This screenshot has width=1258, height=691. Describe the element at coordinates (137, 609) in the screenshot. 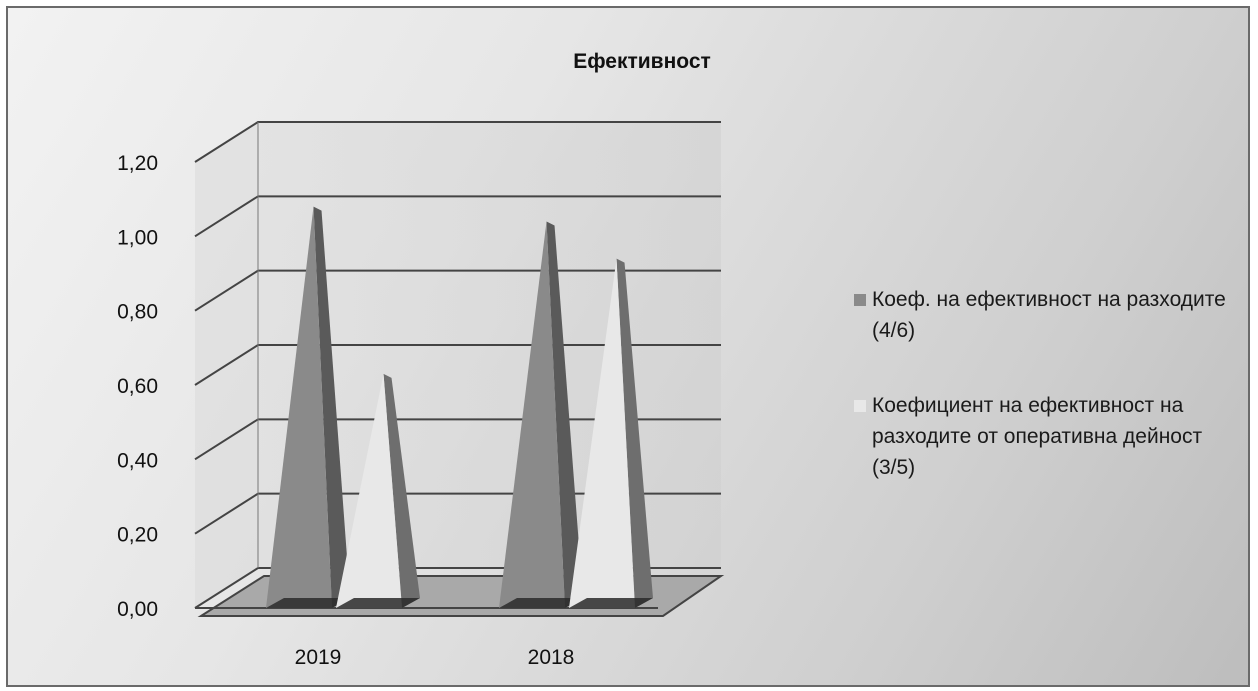

I see `y-tick-label: 0,00` at that location.